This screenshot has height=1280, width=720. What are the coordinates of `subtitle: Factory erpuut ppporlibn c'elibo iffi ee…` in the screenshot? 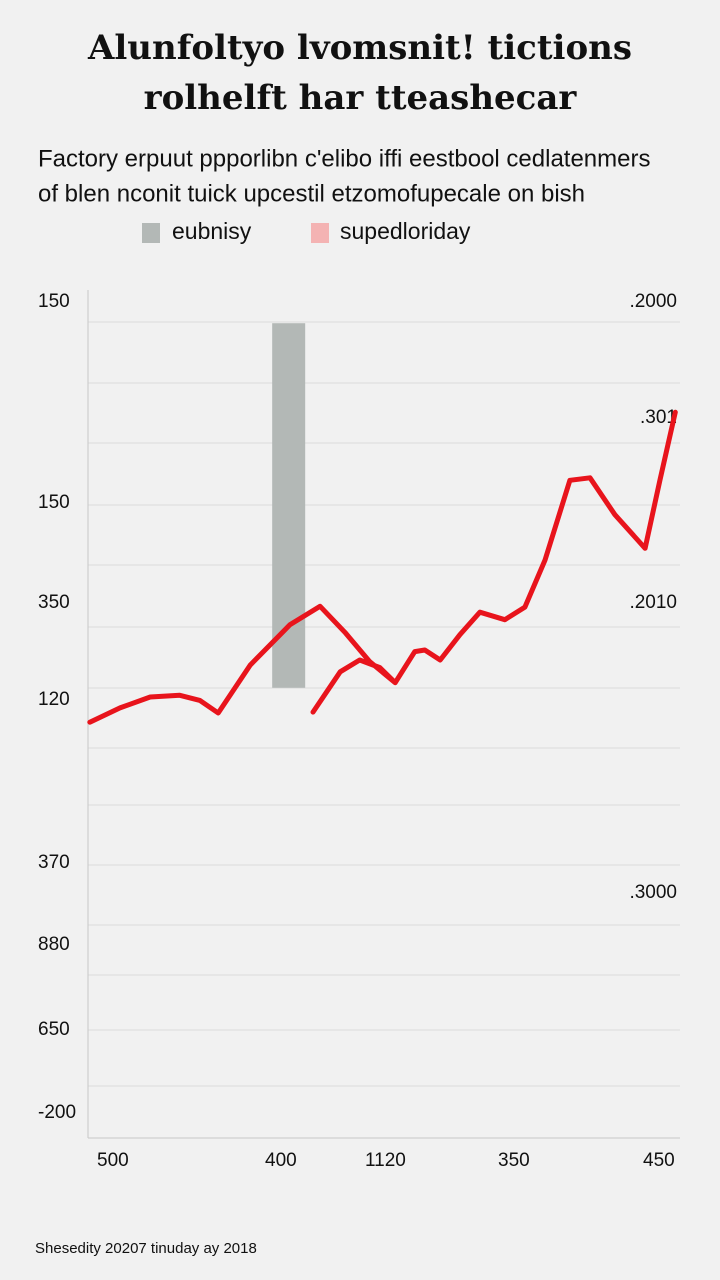 It's located at (344, 158).